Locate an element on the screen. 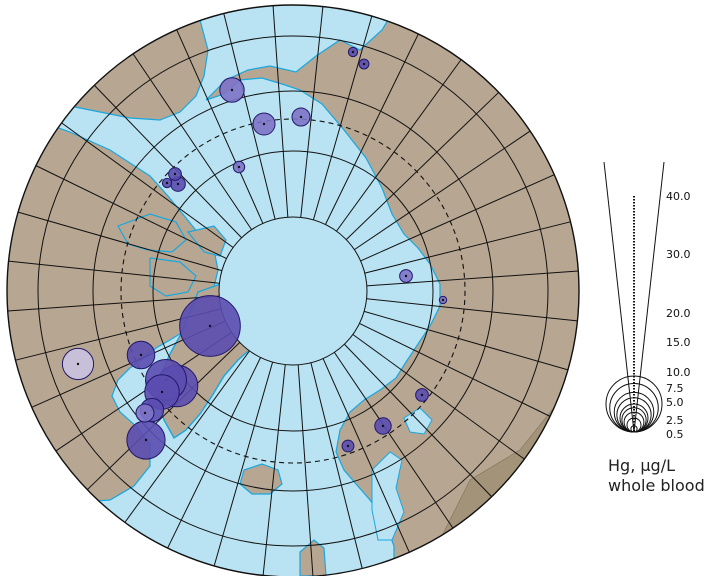 Image resolution: width=716 pixels, height=576 pixels. site-yukon is located at coordinates (239, 167).